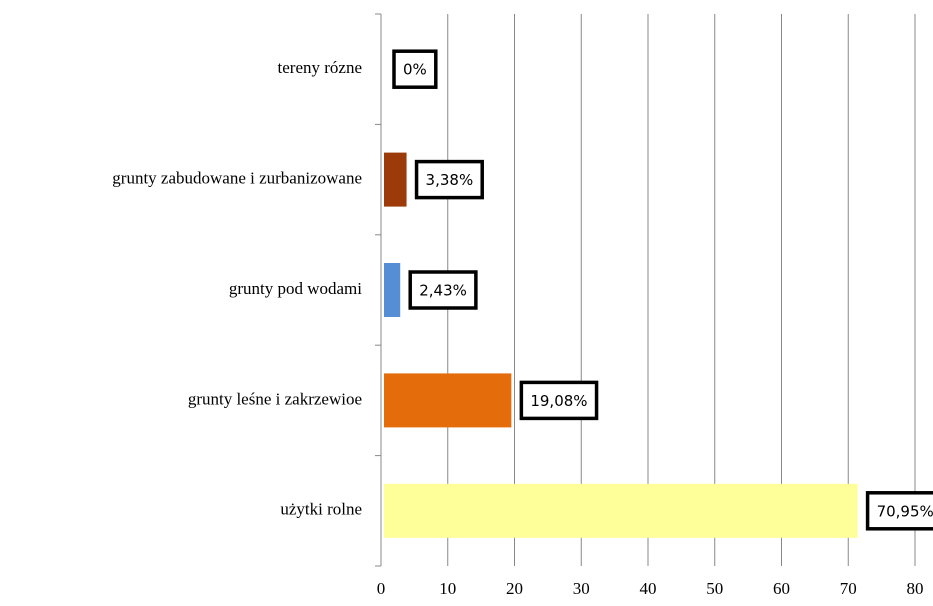  What do you see at coordinates (648, 588) in the screenshot?
I see `x-tick-label: 40` at bounding box center [648, 588].